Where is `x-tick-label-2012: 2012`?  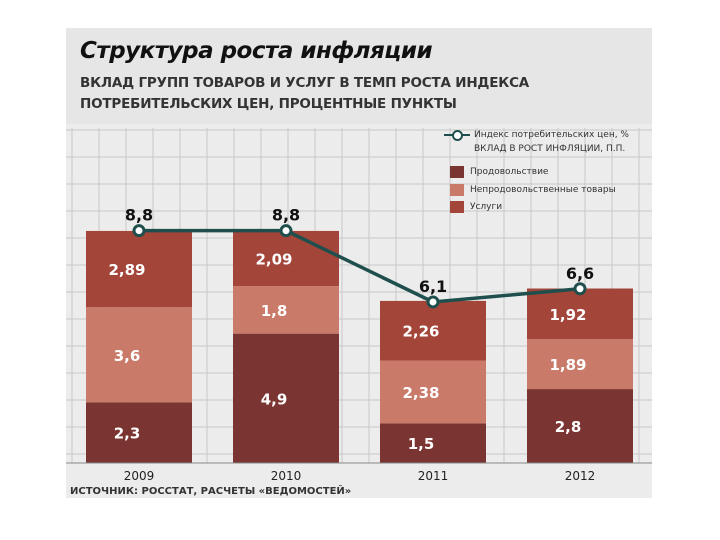
x-tick-label-2012: 2012 is located at coordinates (580, 476).